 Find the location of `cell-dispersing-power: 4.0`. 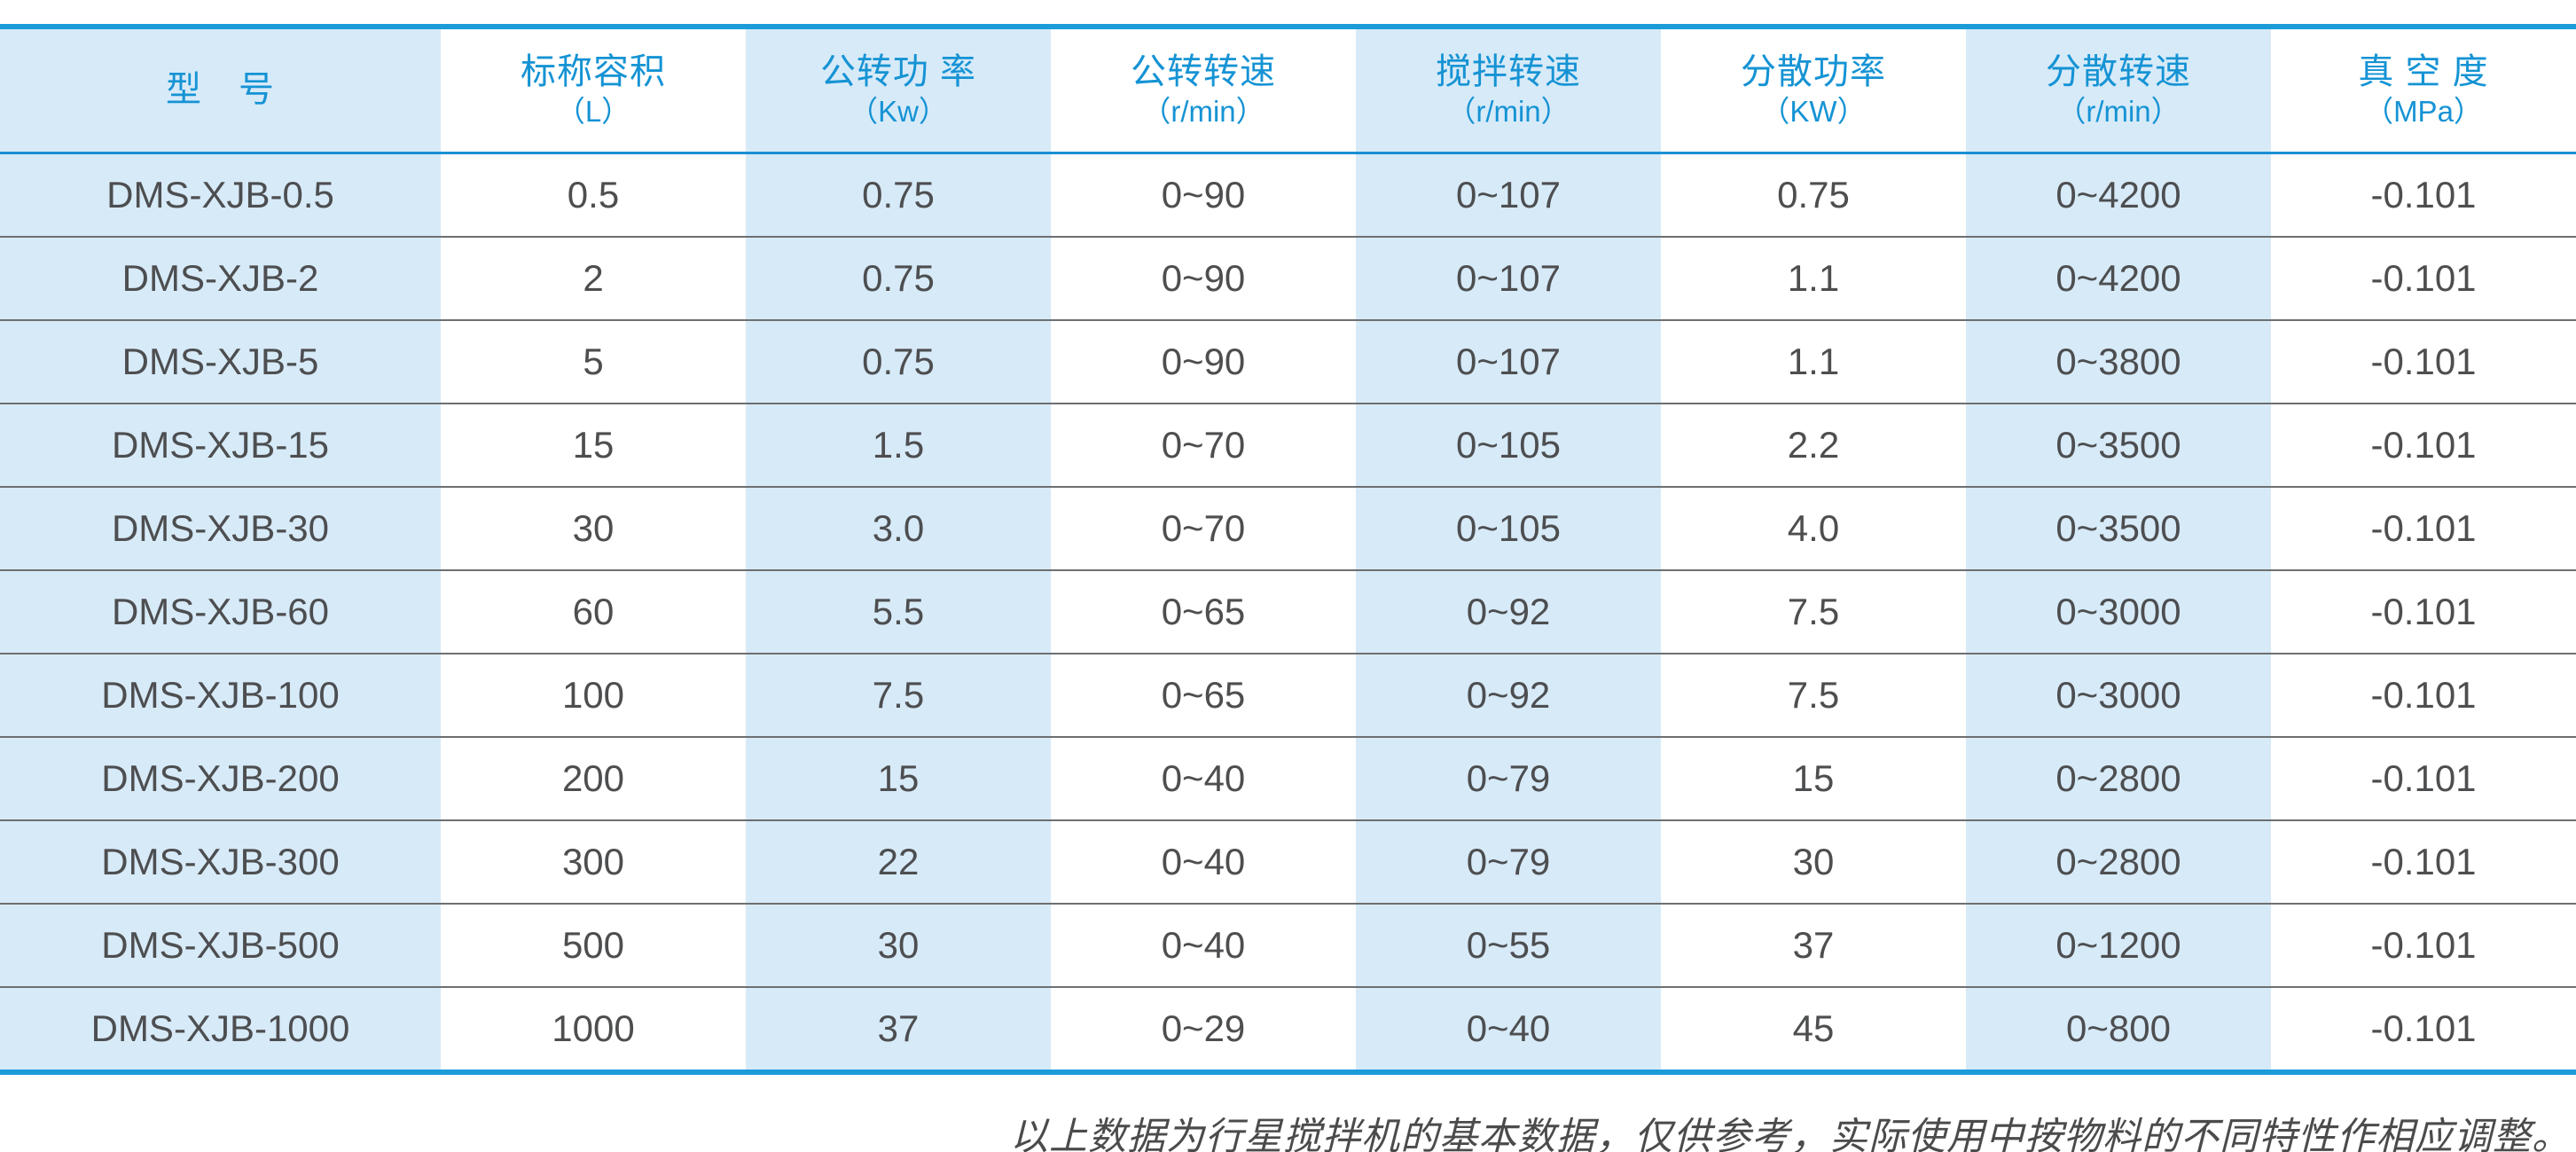

cell-dispersing-power: 4.0 is located at coordinates (1813, 529).